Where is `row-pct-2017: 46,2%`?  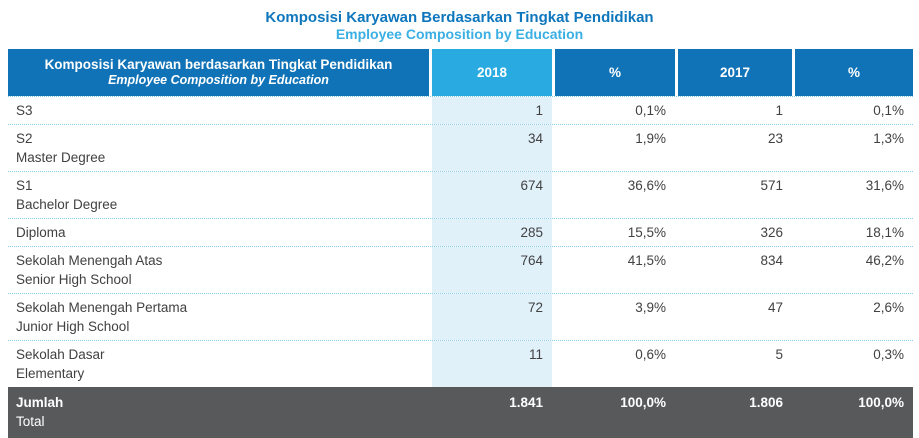
row-pct-2017: 46,2% is located at coordinates (884, 260).